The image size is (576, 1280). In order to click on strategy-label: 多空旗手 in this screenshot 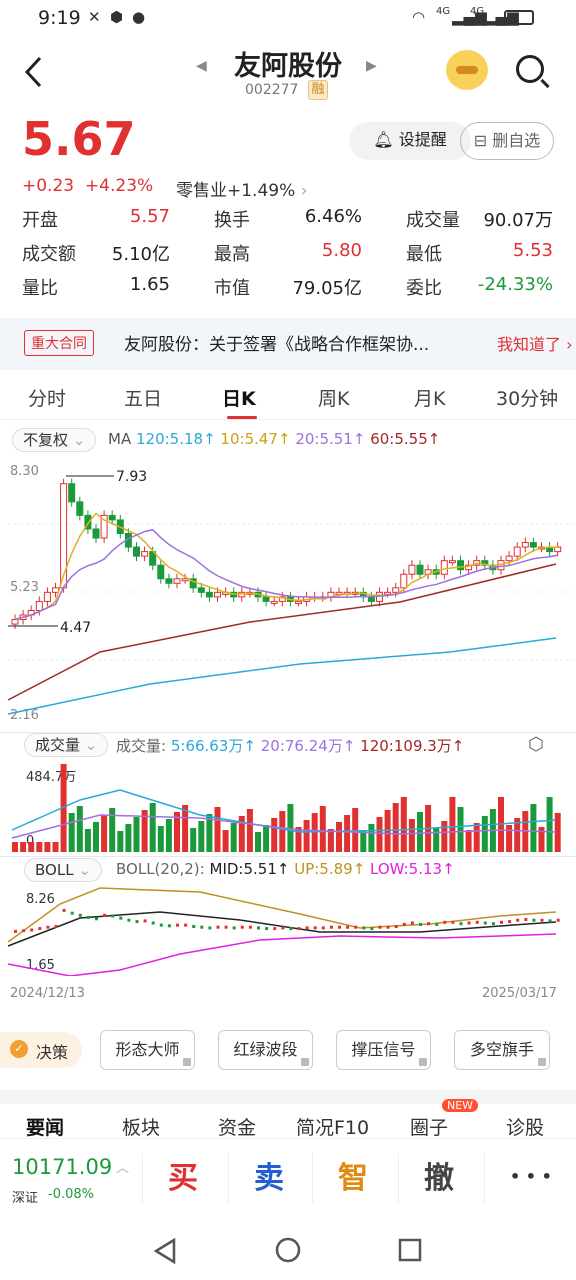, I will do `click(501, 1049)`.